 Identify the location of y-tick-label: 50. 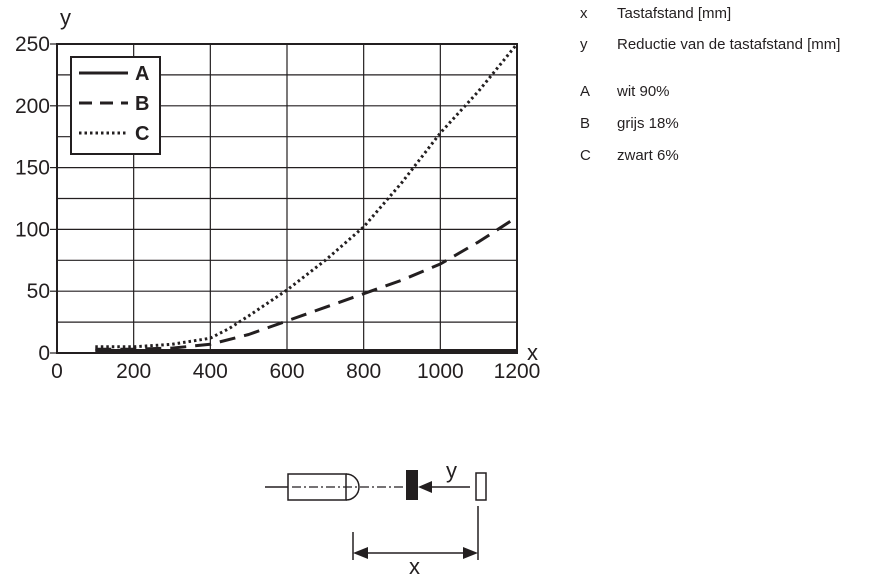
(38, 291).